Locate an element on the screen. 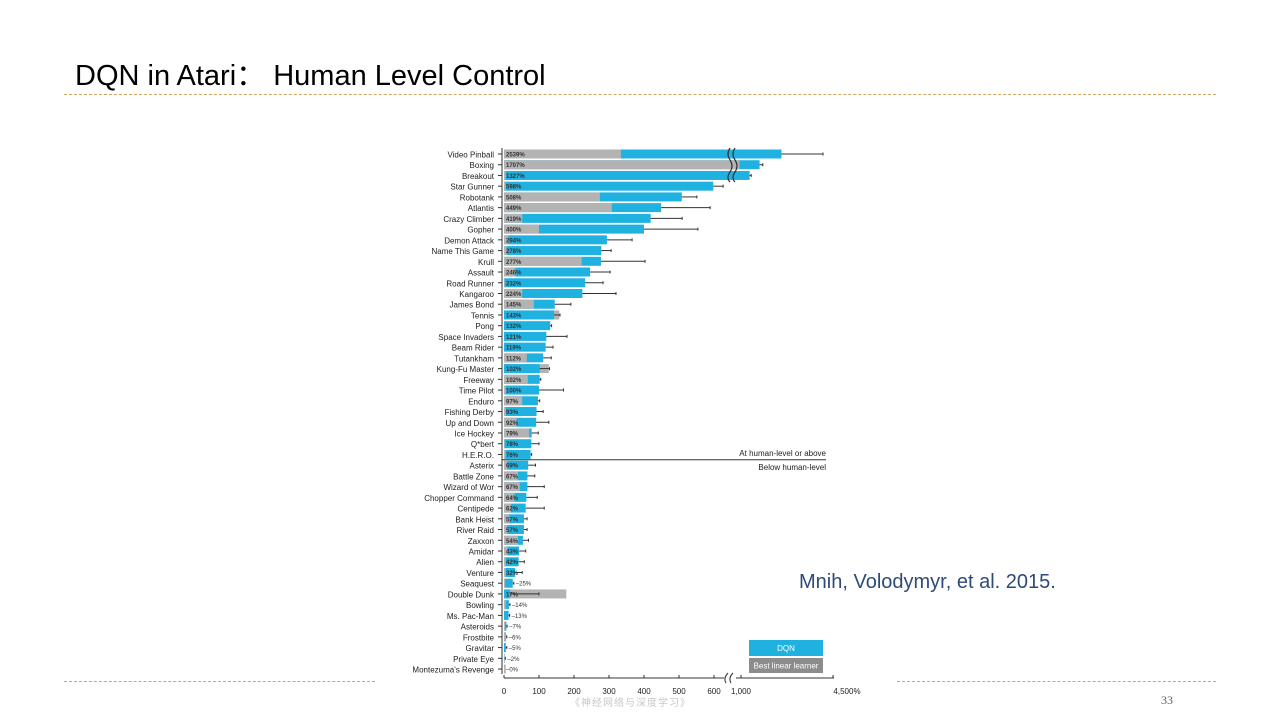 This screenshot has height=720, width=1280. game-label: Gravitar is located at coordinates (480, 648).